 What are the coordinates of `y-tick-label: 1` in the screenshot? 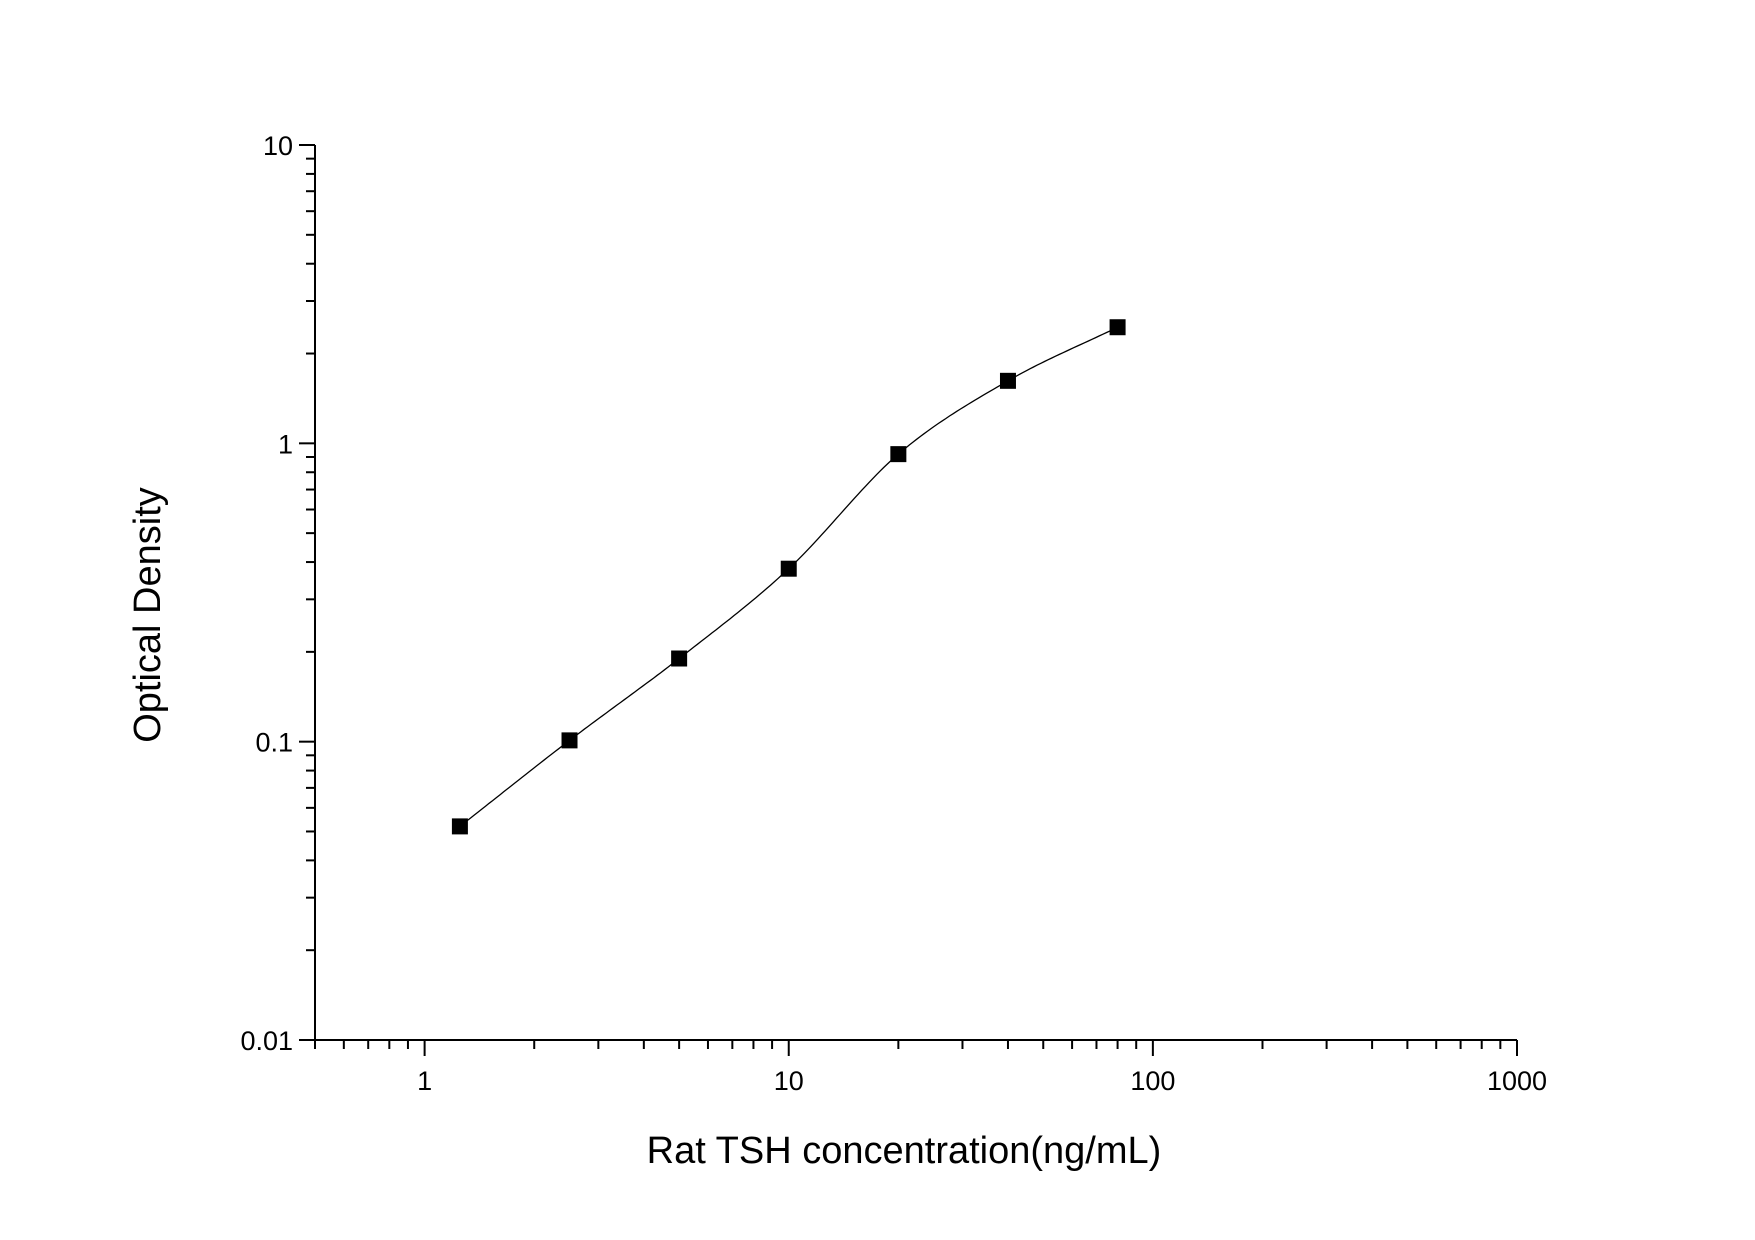 It's located at (285, 444).